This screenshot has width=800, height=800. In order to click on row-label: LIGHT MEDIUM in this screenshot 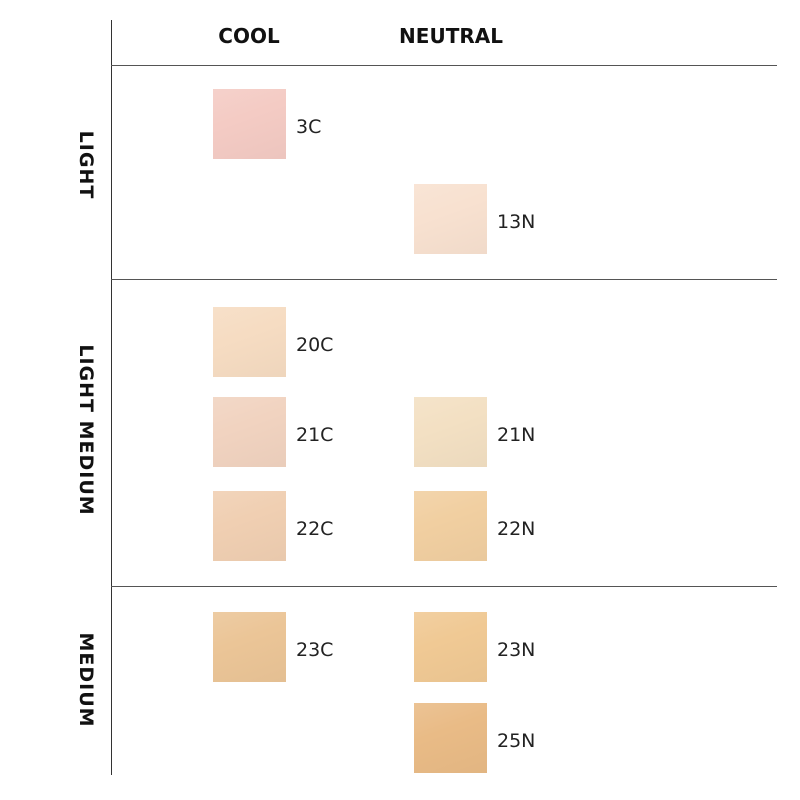, I will do `click(86, 430)`.